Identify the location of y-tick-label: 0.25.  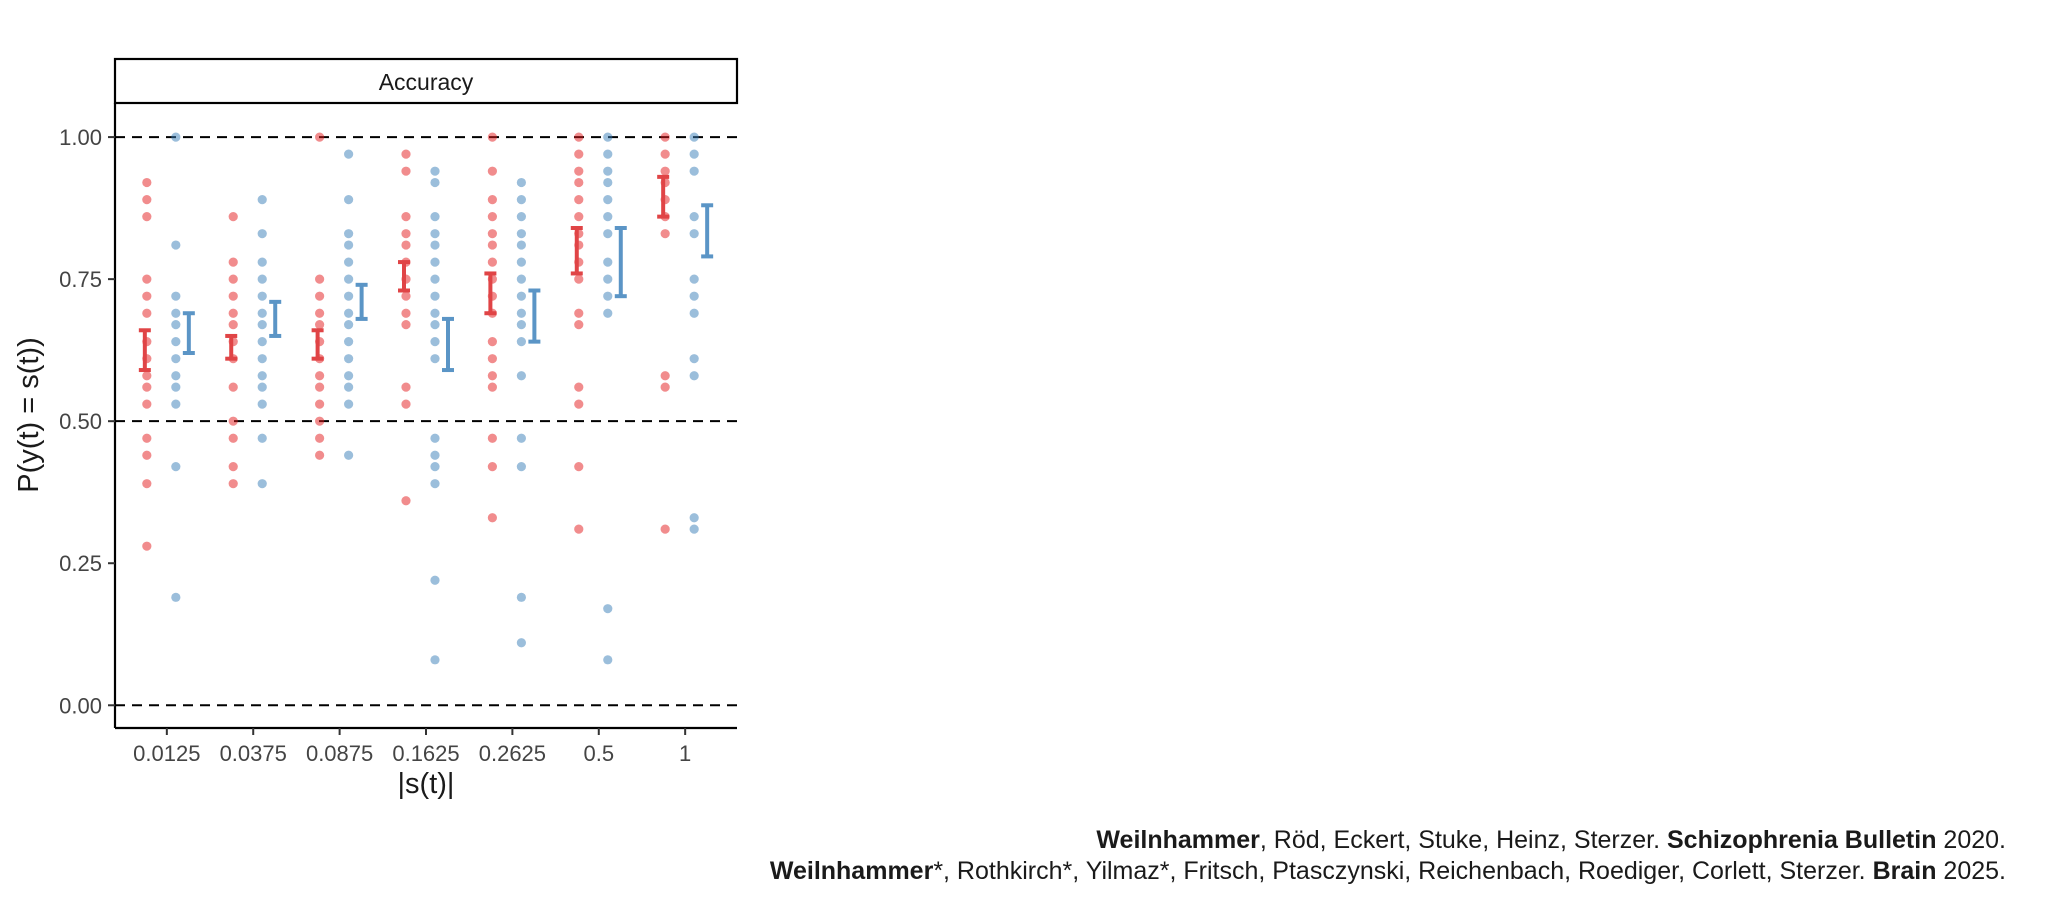
(80, 563).